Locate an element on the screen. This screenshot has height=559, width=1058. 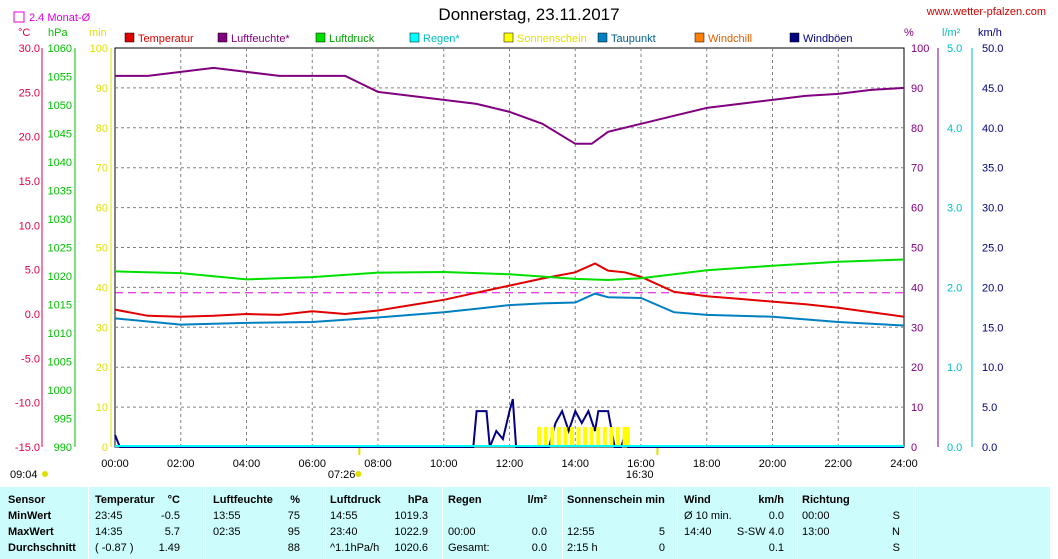
table-header-cell: Temperatur is located at coordinates (125, 500).